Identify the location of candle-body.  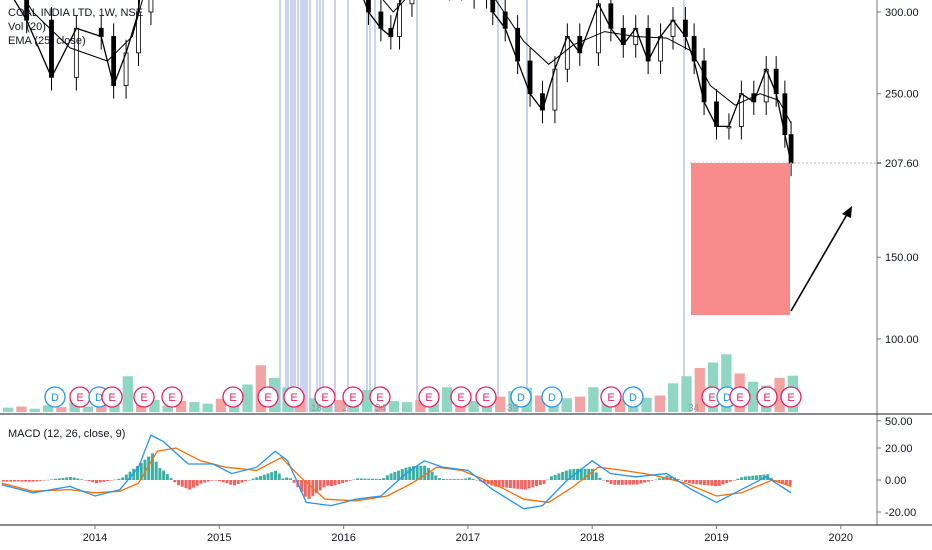
(598, 28).